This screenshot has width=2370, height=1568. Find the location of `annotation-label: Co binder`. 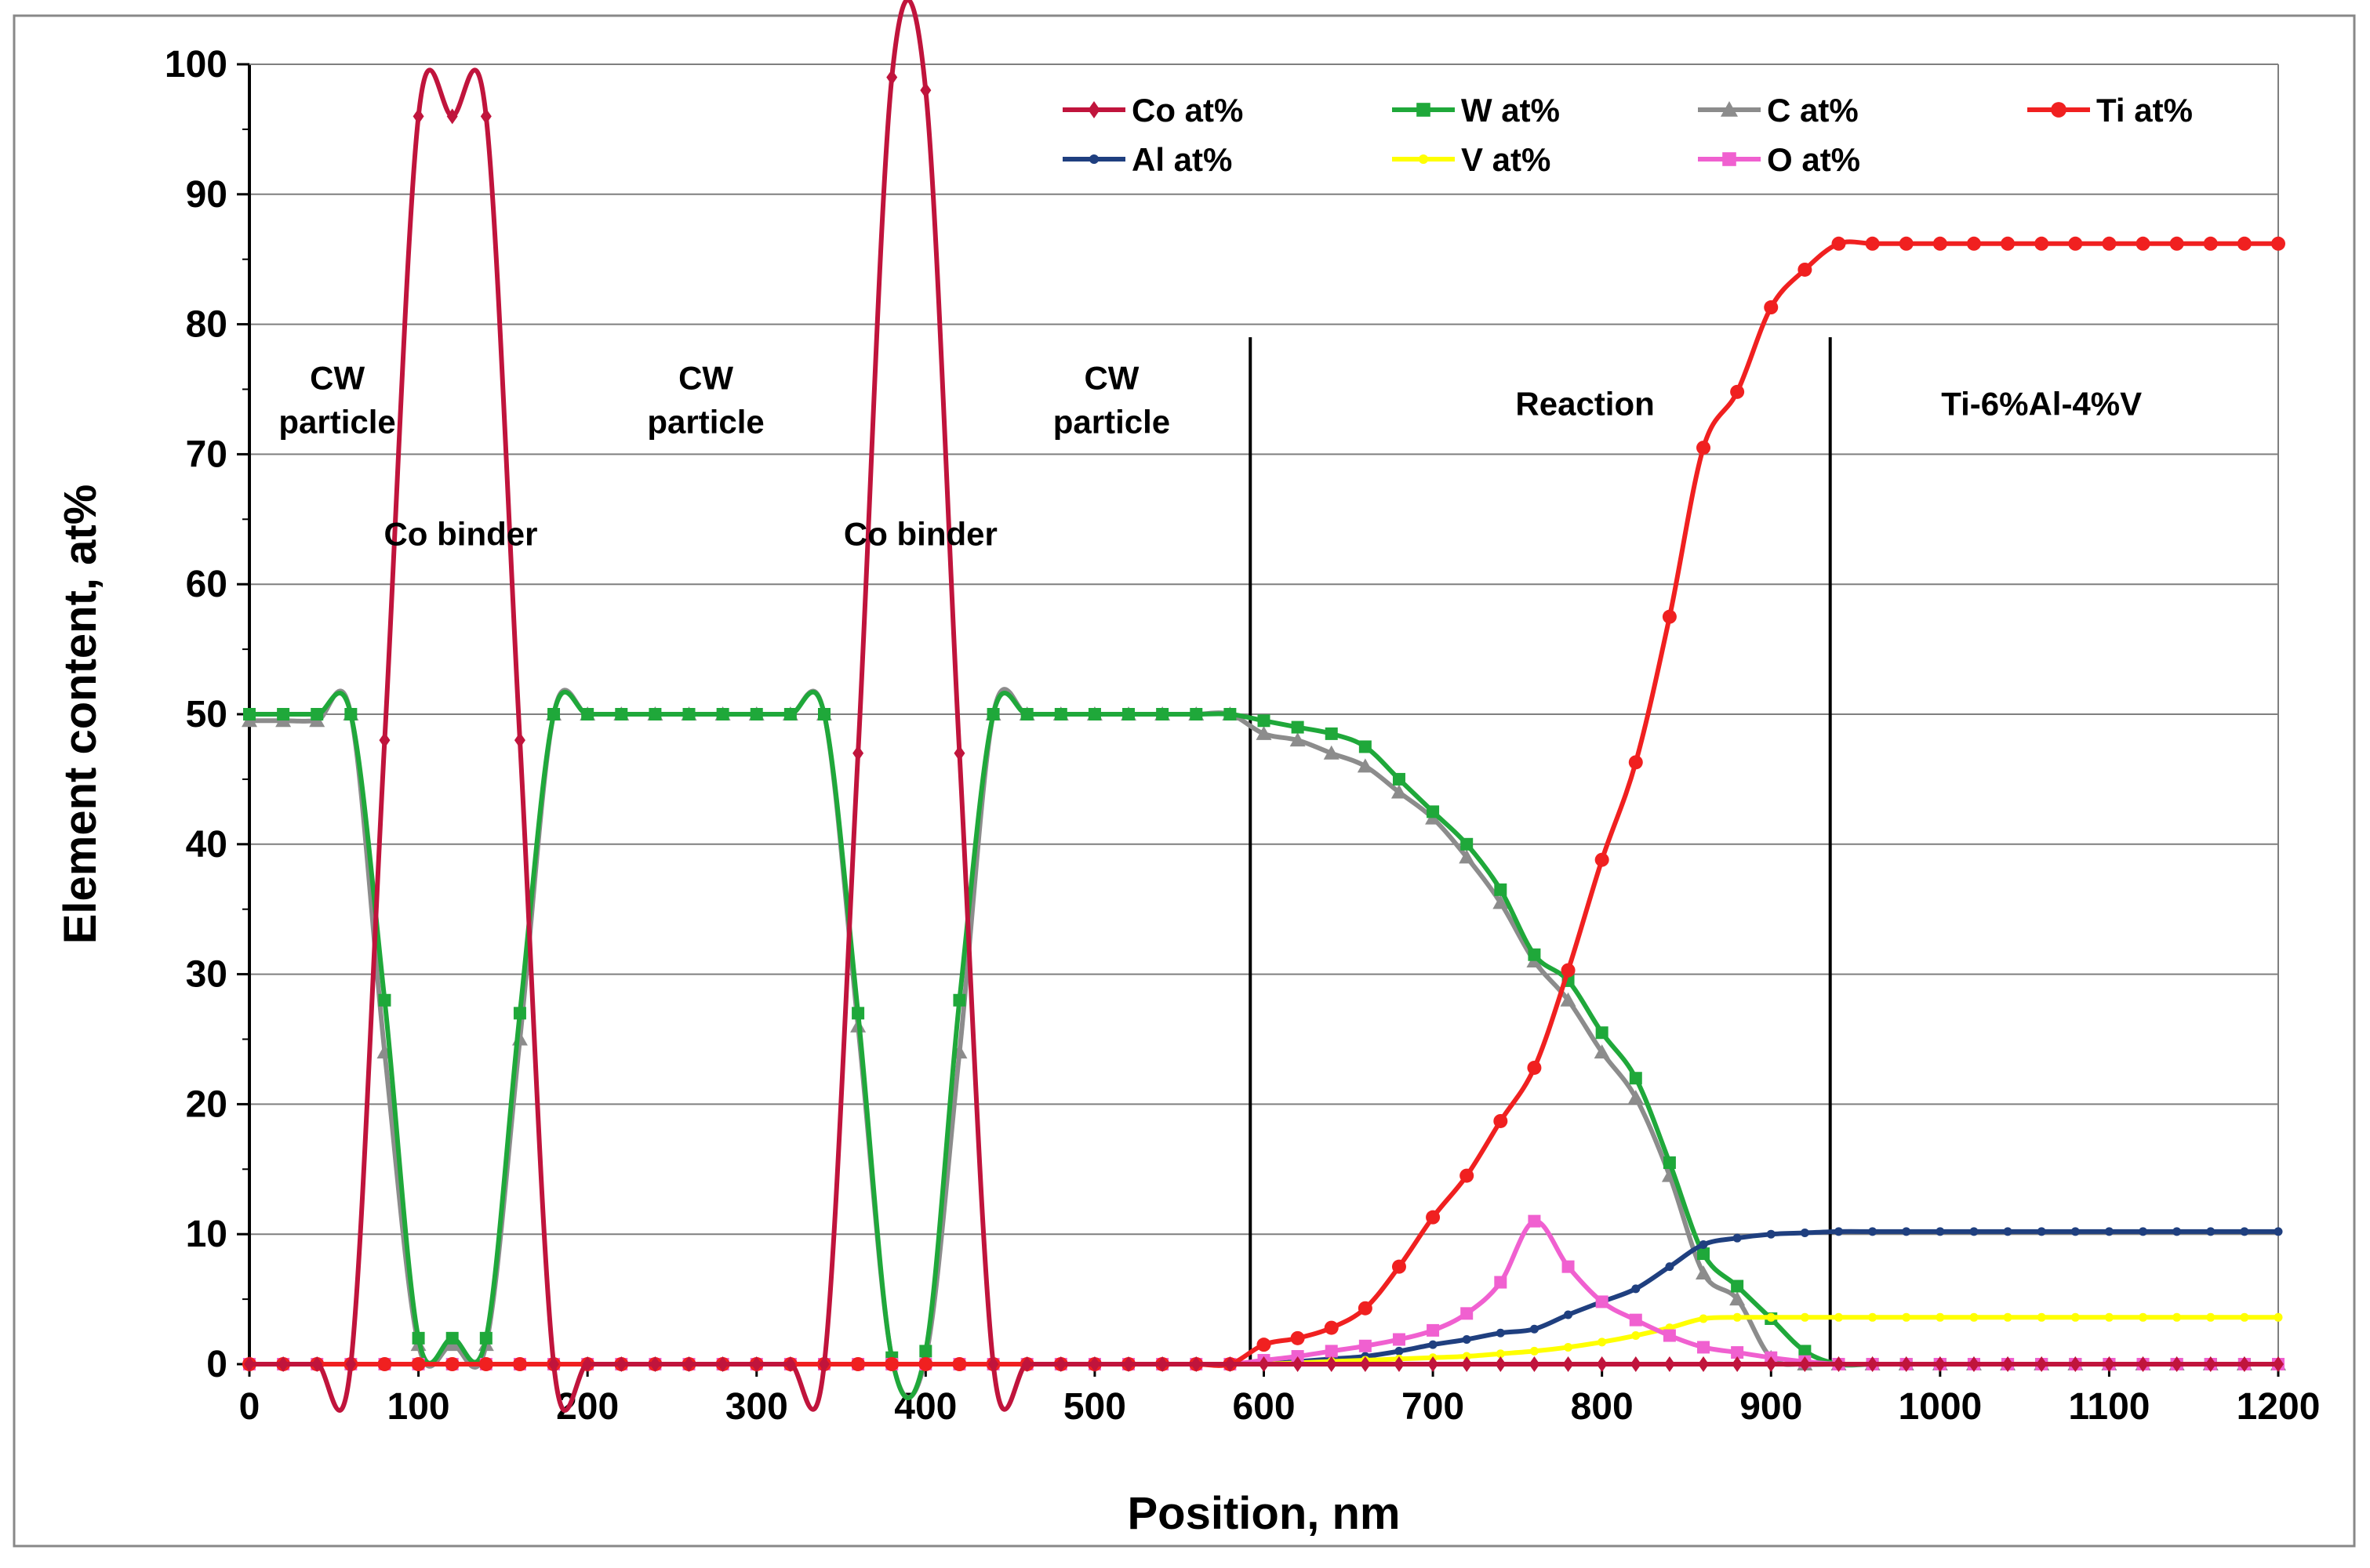

annotation-label: Co binder is located at coordinates (921, 533).